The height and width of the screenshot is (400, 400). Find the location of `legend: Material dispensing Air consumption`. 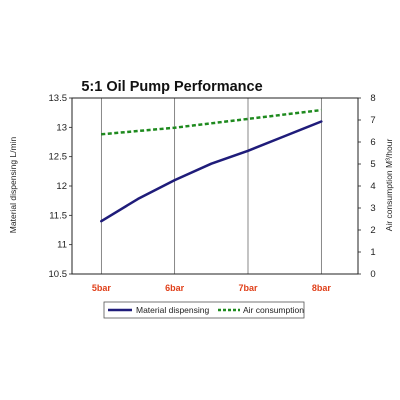

legend: Material dispensing Air consumption is located at coordinates (204, 310).